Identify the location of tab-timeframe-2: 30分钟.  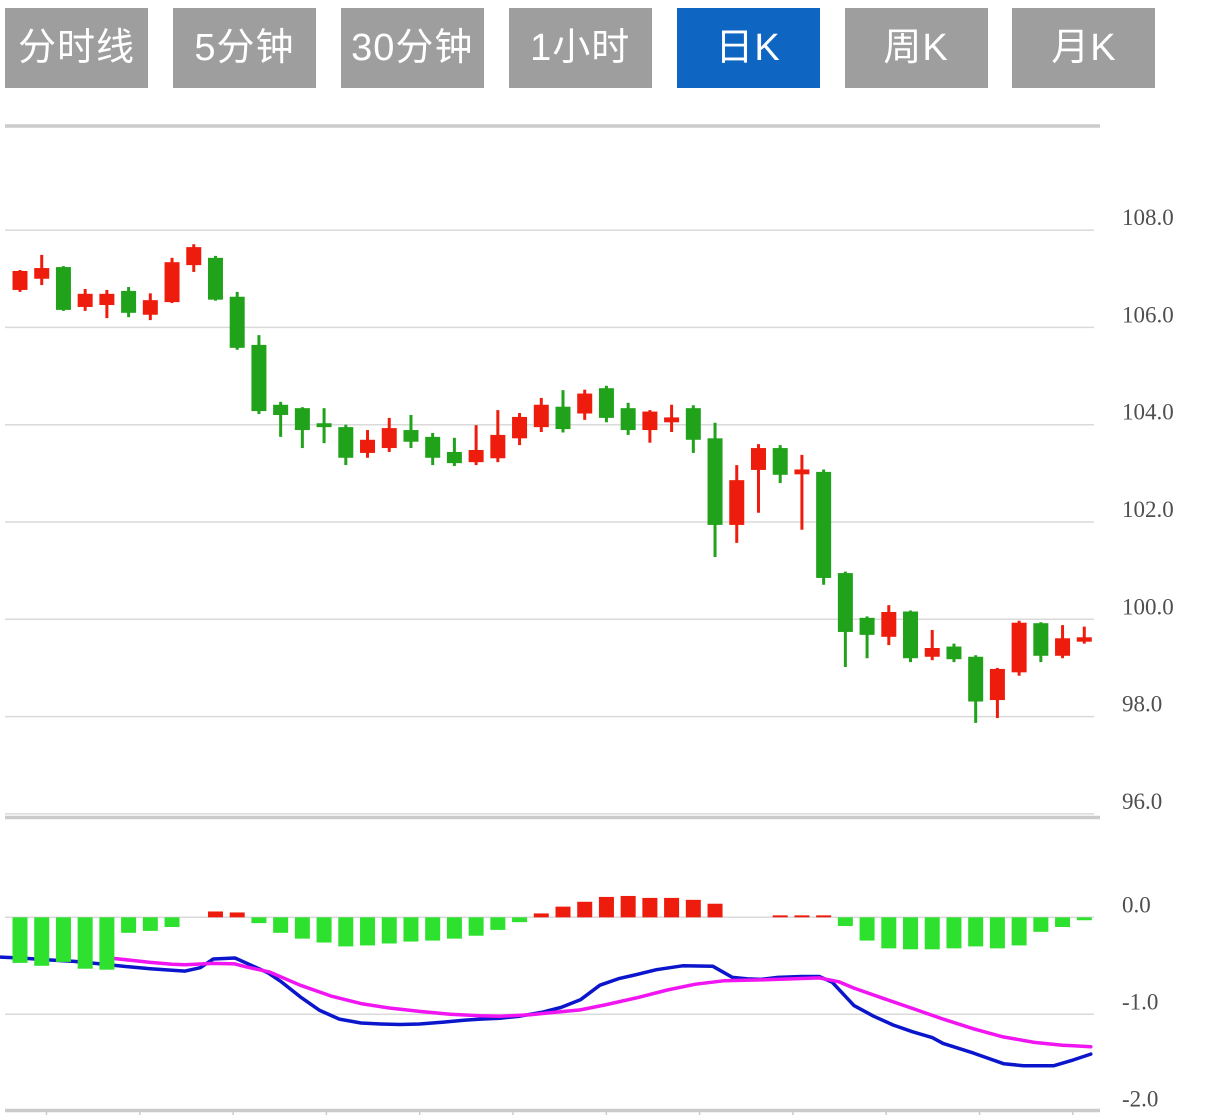
(412, 48).